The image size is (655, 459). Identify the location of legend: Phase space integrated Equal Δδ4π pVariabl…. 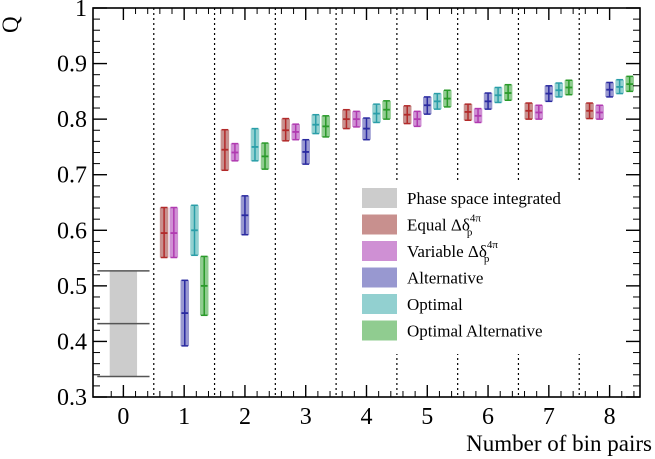
(474, 267).